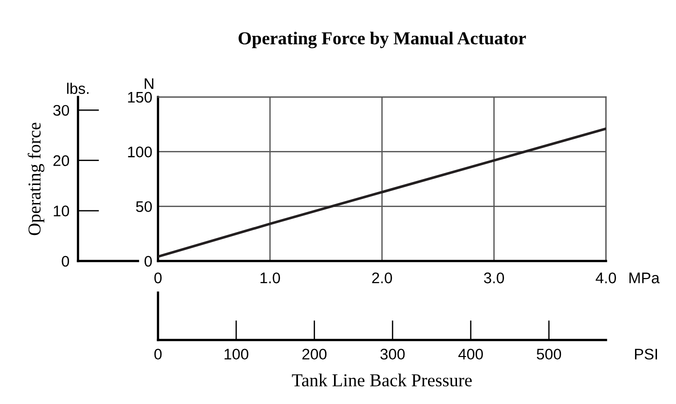 The width and height of the screenshot is (676, 404). I want to click on x2-tick-label: 300, so click(392, 354).